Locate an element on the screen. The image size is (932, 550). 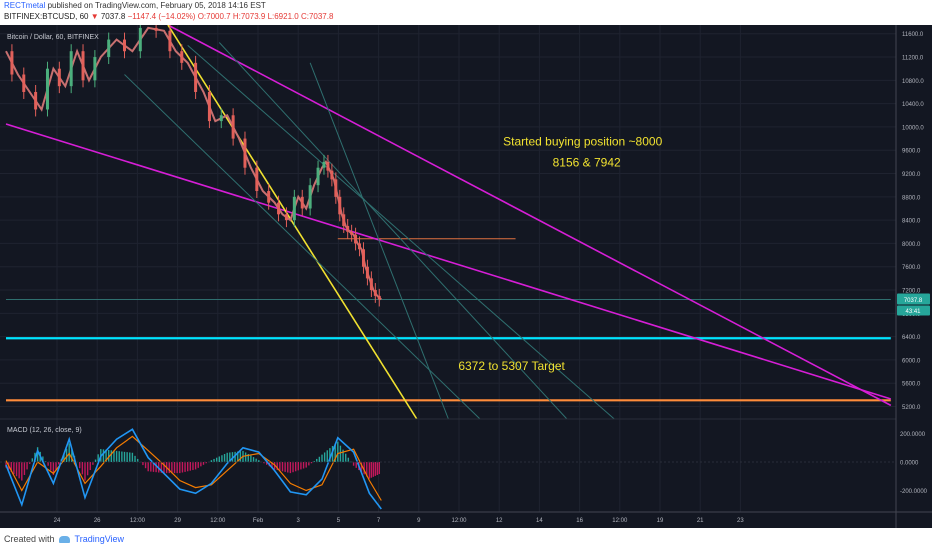
time-tick-label: 16 is located at coordinates (579, 521).